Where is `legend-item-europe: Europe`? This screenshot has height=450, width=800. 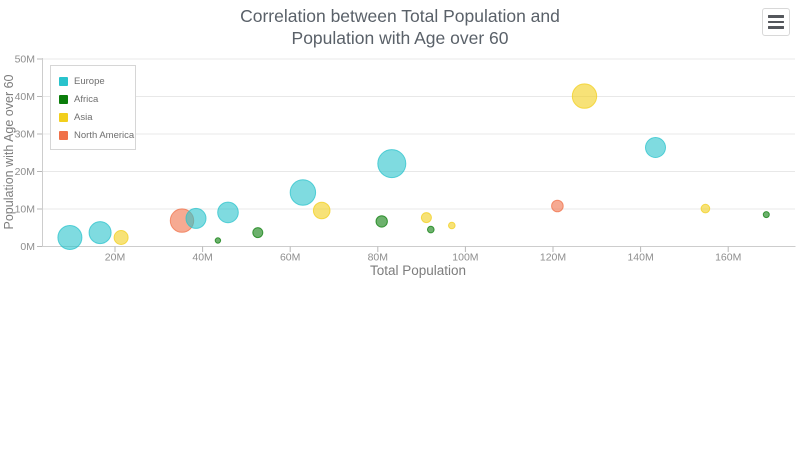
legend-item-europe: Europe is located at coordinates (93, 81).